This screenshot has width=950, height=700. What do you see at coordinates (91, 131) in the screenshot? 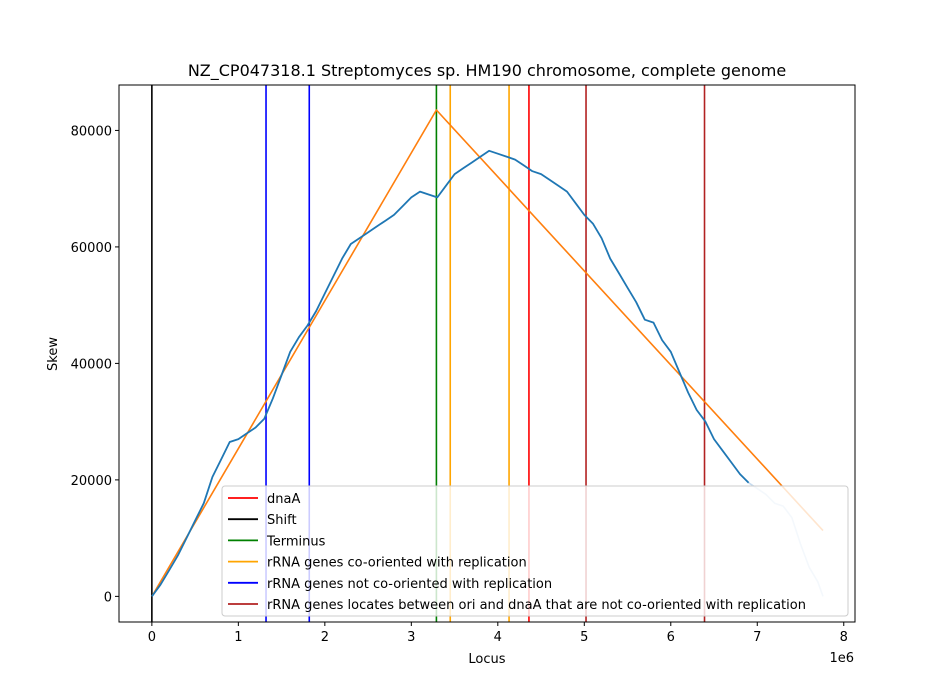
I see `y-tick-label: 80000` at bounding box center [91, 131].